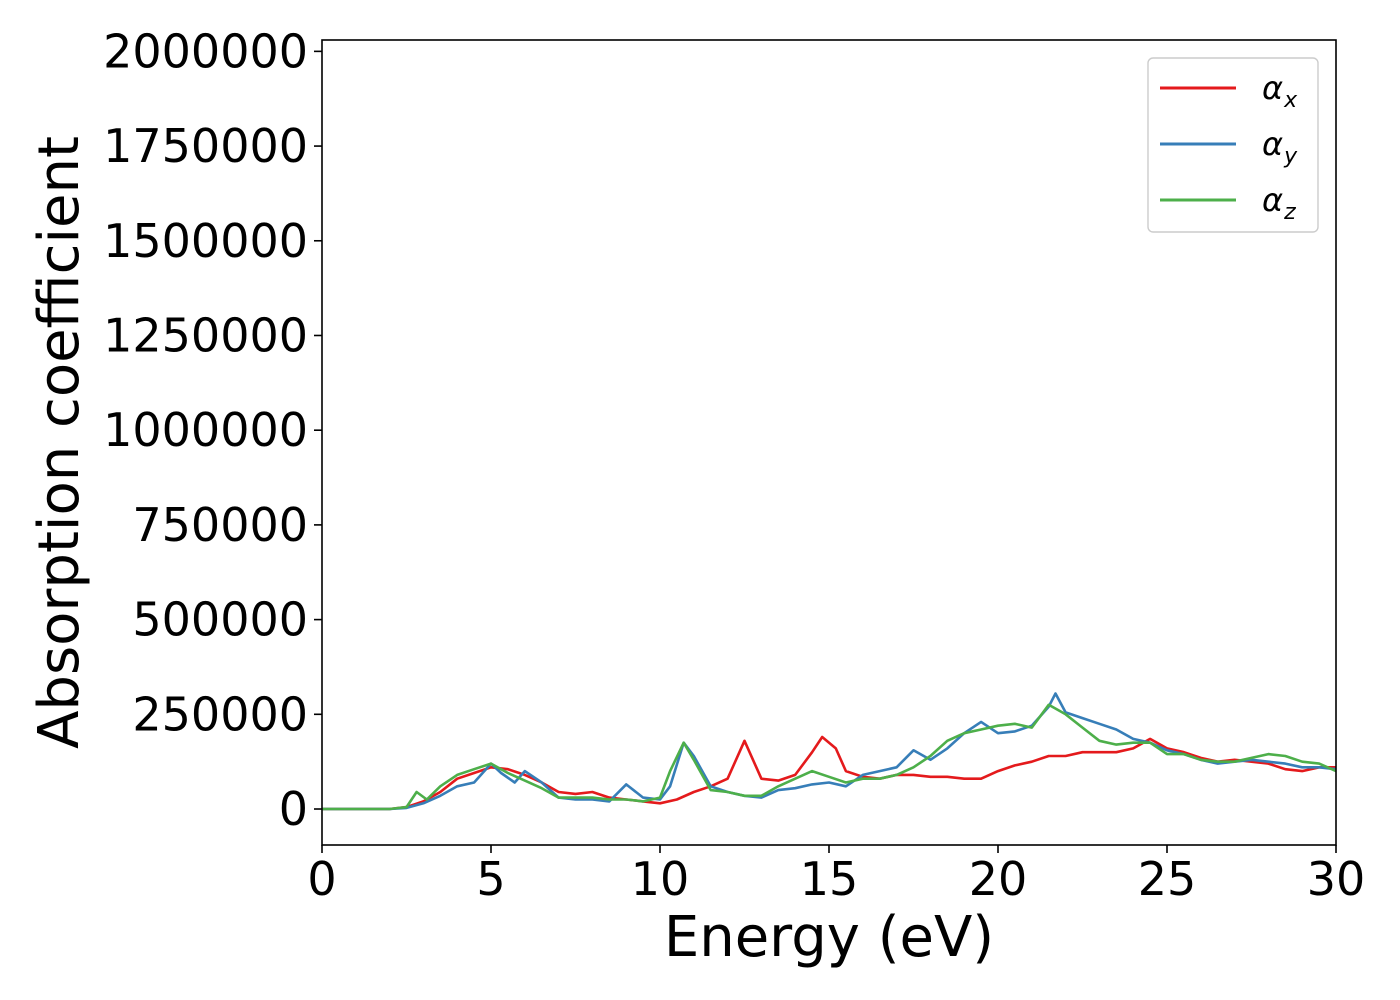  I want to click on y-tick-label: 500000, so click(220, 620).